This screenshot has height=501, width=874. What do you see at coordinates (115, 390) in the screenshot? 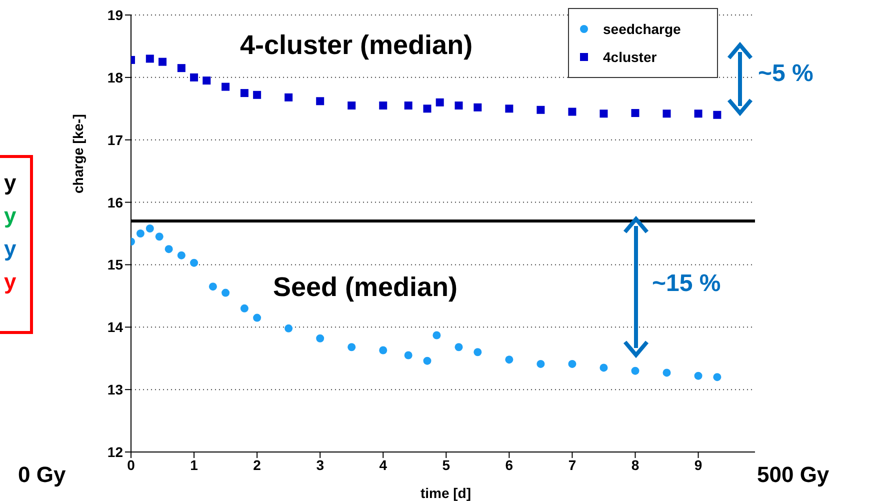
I see `y-tick-label: 13` at bounding box center [115, 390].